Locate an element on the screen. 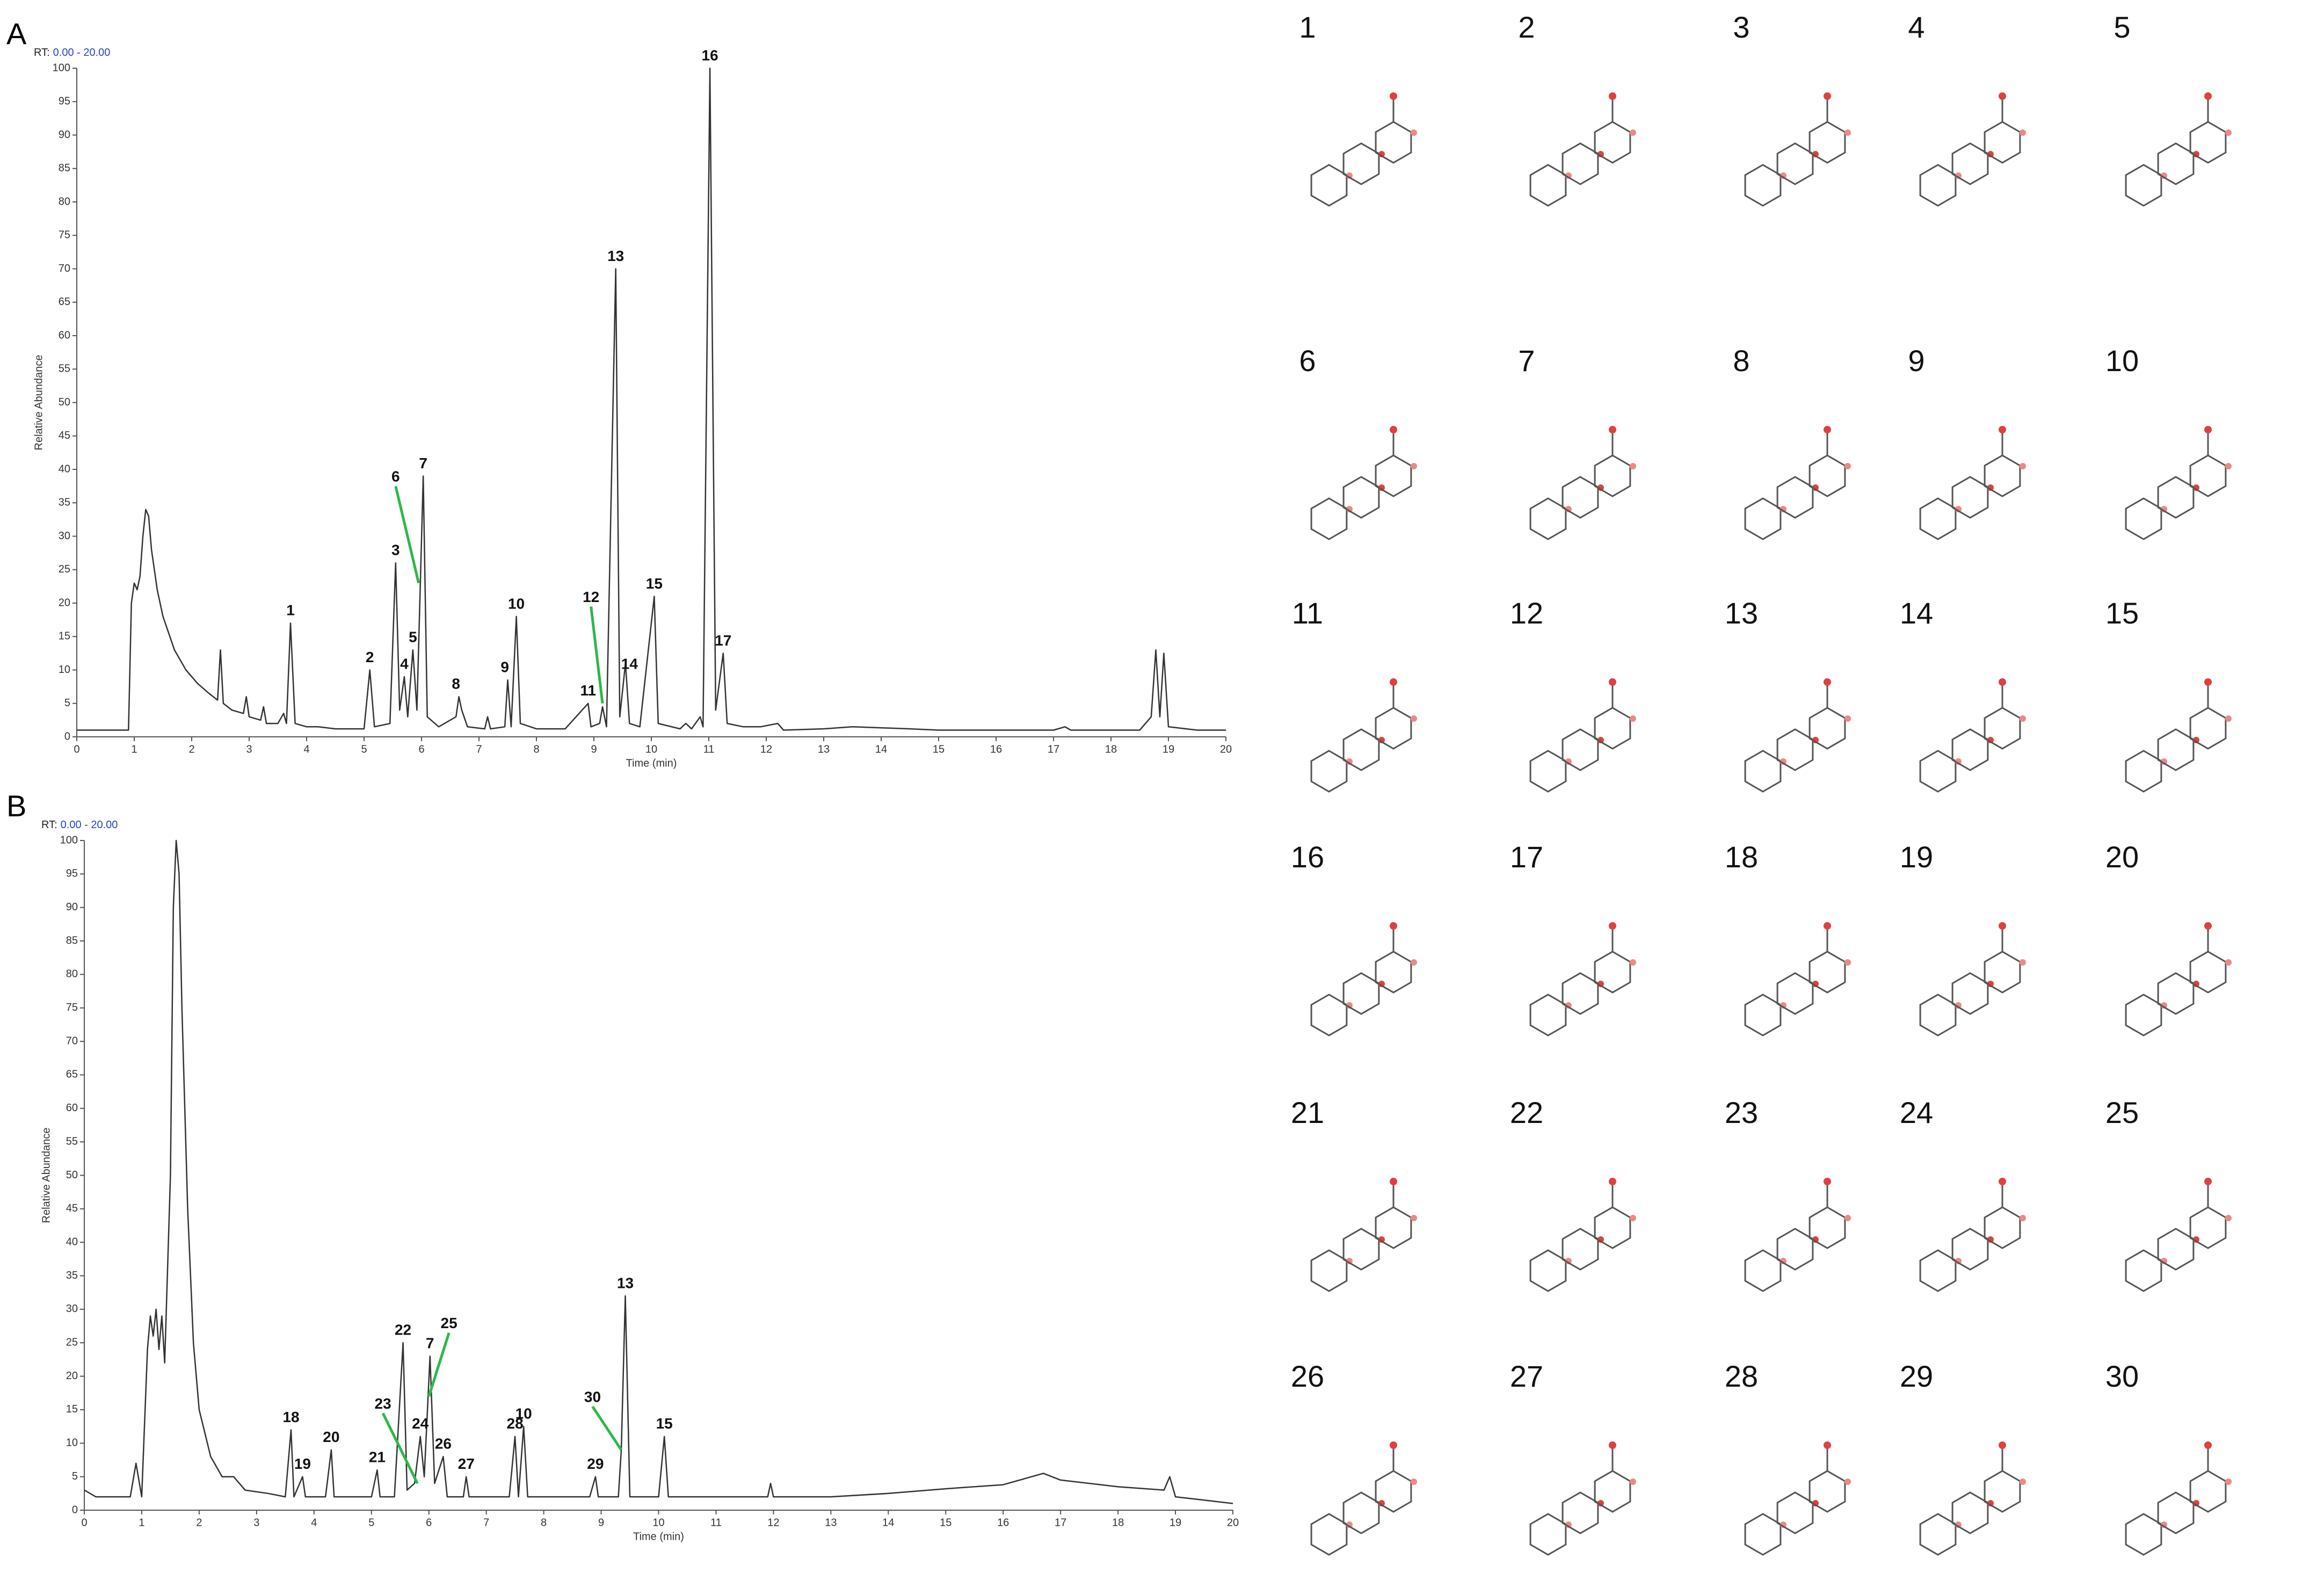 The height and width of the screenshot is (1580, 2324). peak-label: 1 is located at coordinates (290, 610).